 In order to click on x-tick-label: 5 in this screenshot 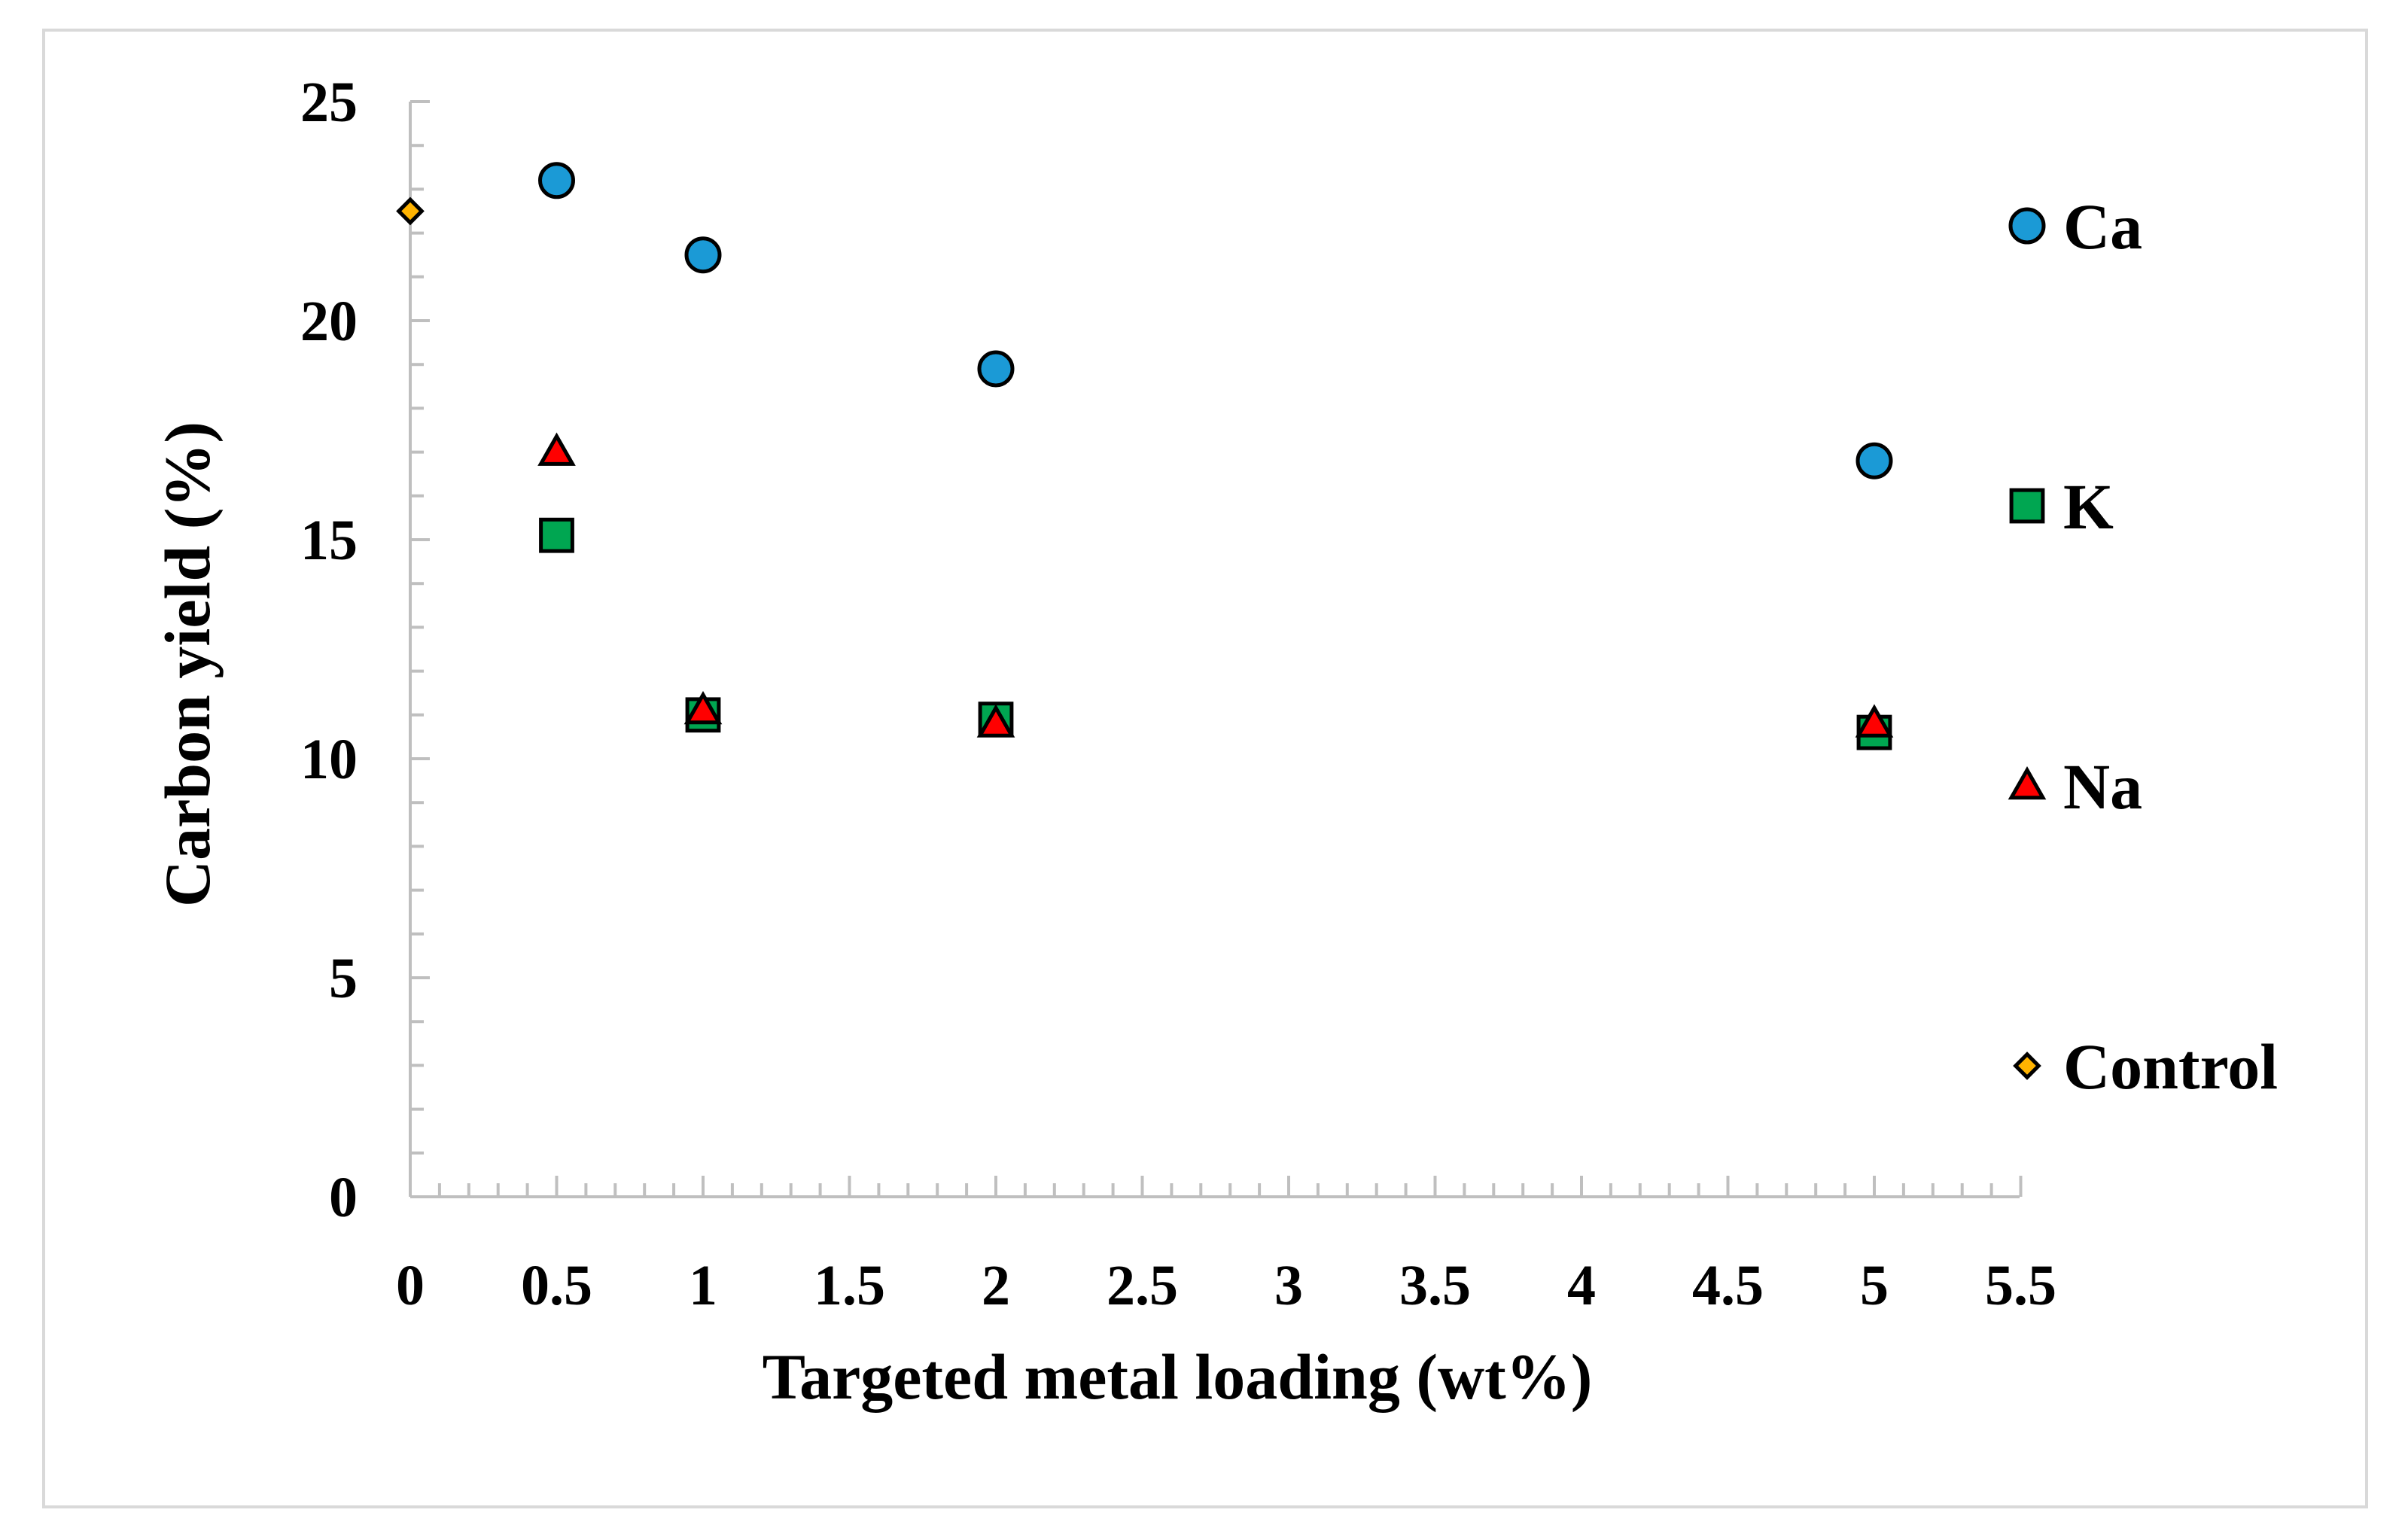, I will do `click(1874, 1285)`.